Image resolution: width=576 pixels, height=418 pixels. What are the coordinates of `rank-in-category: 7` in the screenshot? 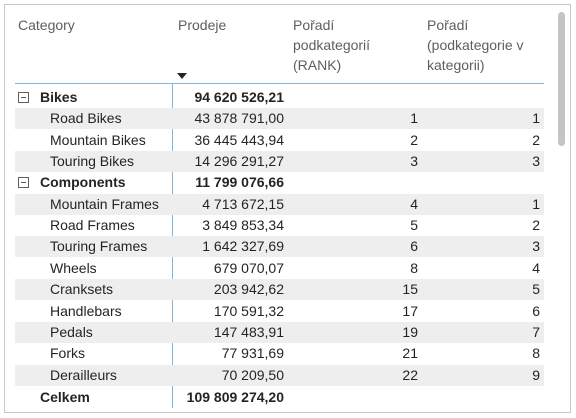 It's located at (536, 331).